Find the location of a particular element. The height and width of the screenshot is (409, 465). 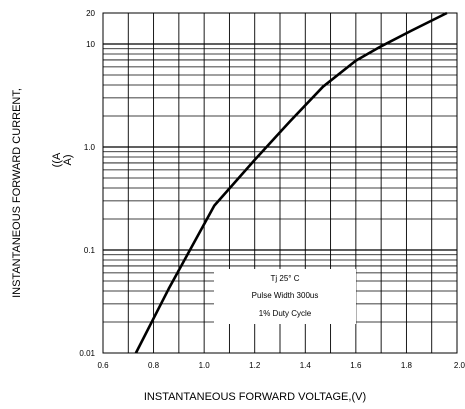

y-tick-label: 10 is located at coordinates (90, 44).